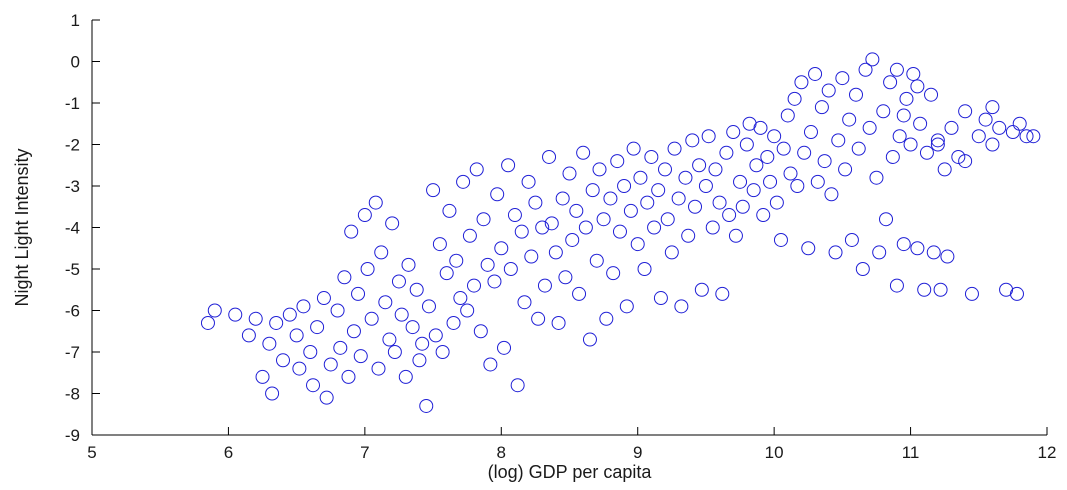 This screenshot has height=490, width=1067. I want to click on x-tick-label: 6, so click(228, 452).